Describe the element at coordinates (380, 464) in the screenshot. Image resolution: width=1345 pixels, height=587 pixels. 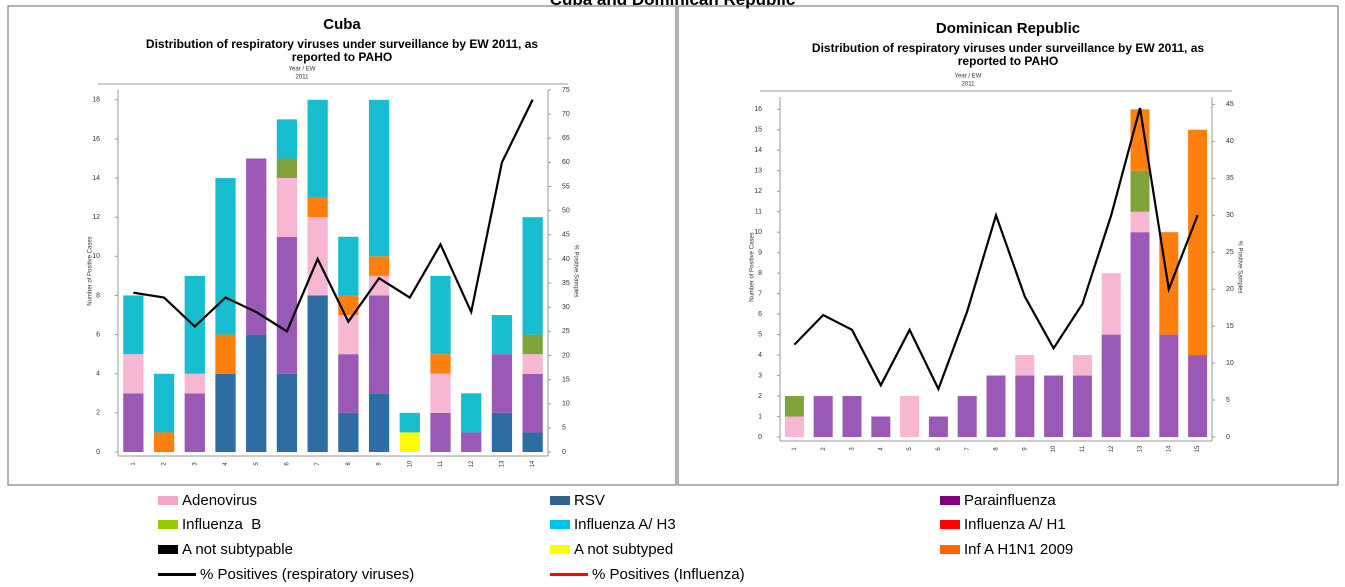
I see `x-tick-label: 9` at that location.